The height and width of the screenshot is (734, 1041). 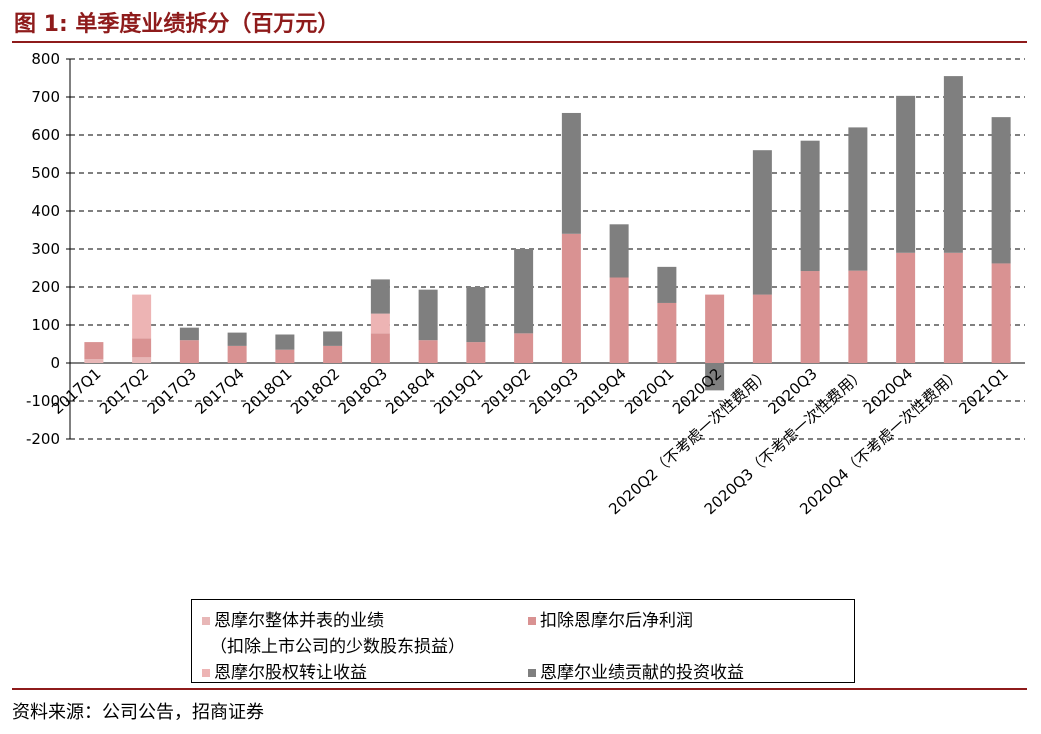 What do you see at coordinates (616, 621) in the screenshot?
I see `legend-label: 扣除恩摩尔后净利润` at bounding box center [616, 621].